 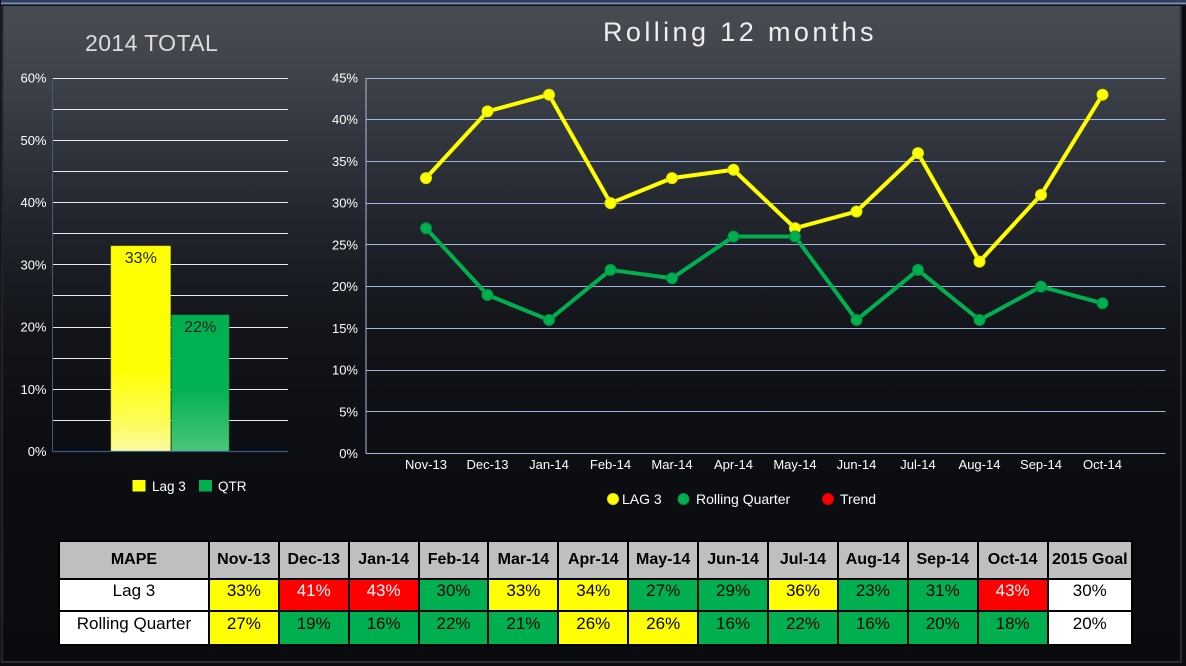 I want to click on svg-text: Aug-14, so click(x=980, y=464).